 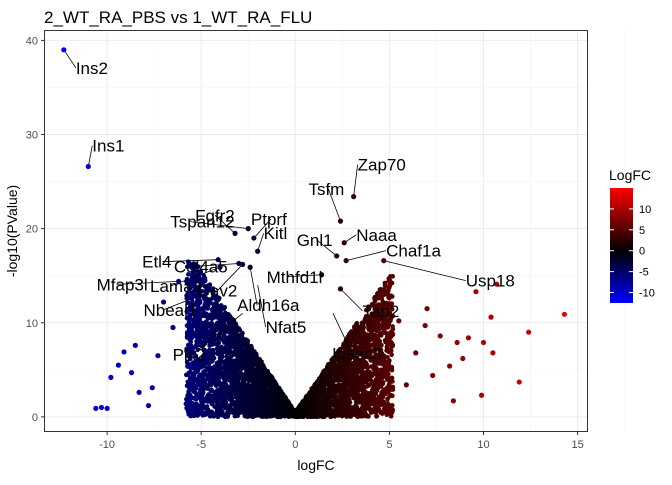 What do you see at coordinates (490, 281) in the screenshot?
I see `gene-label: Usp18` at bounding box center [490, 281].